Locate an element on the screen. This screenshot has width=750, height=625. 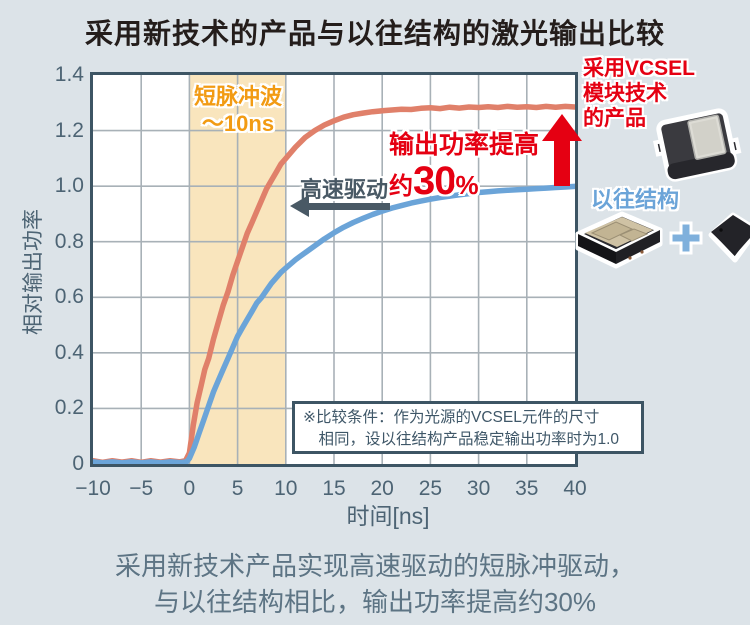
old-chip-image is located at coordinates (729, 237).